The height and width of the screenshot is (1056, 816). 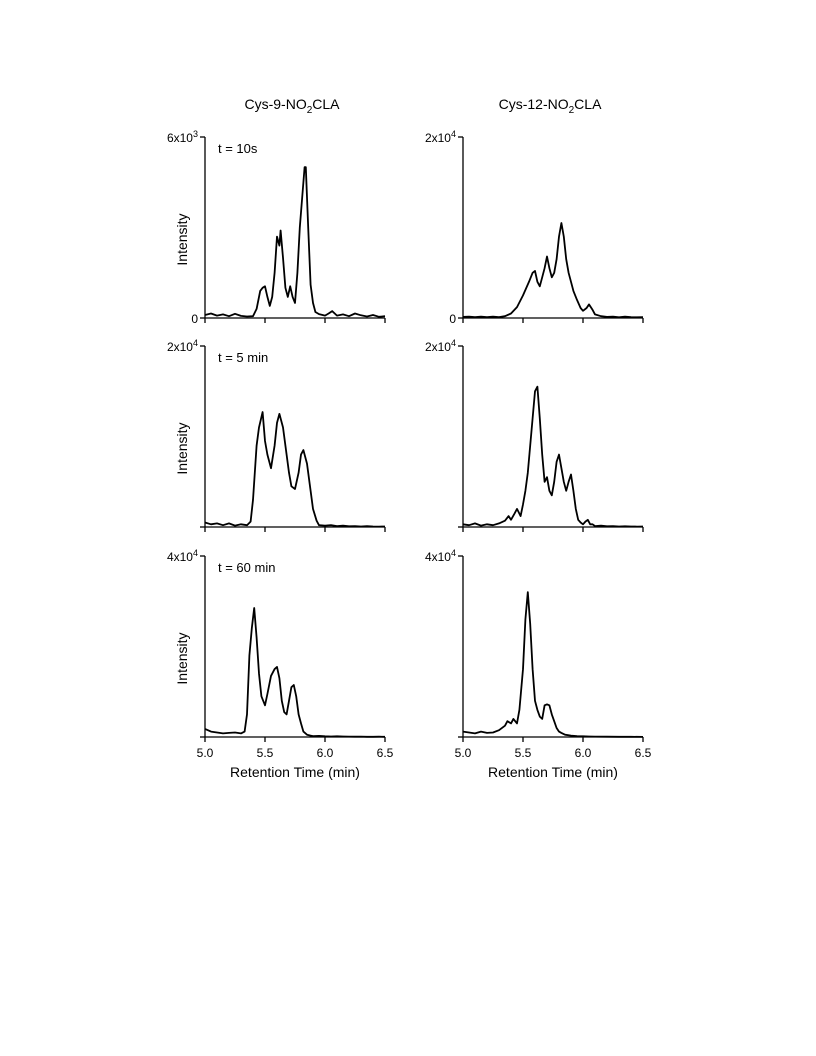 I want to click on chart-panel-2: 2x10⁴ 0, so click(x=534, y=227).